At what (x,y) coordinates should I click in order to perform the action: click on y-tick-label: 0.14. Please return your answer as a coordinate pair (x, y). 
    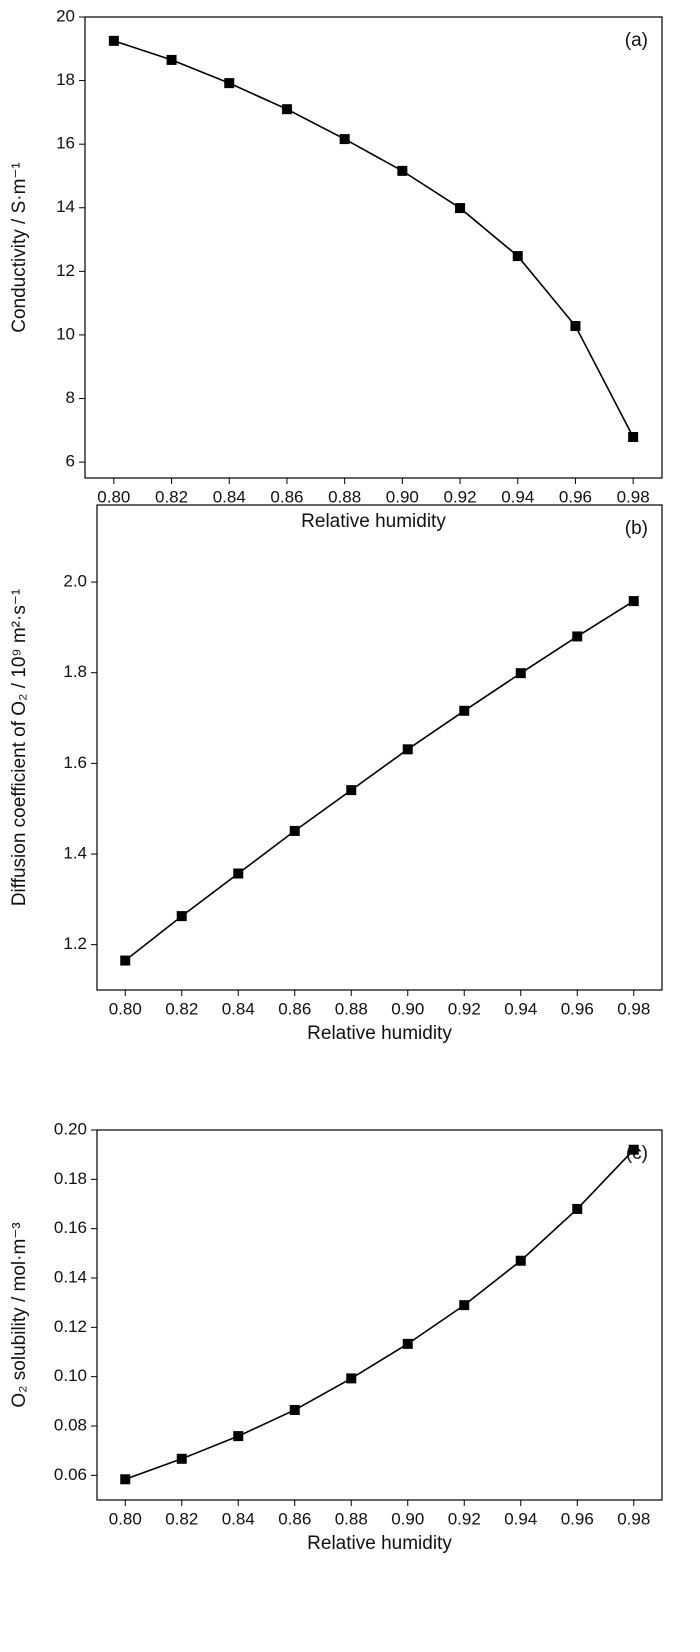
    Looking at the image, I should click on (70, 1276).